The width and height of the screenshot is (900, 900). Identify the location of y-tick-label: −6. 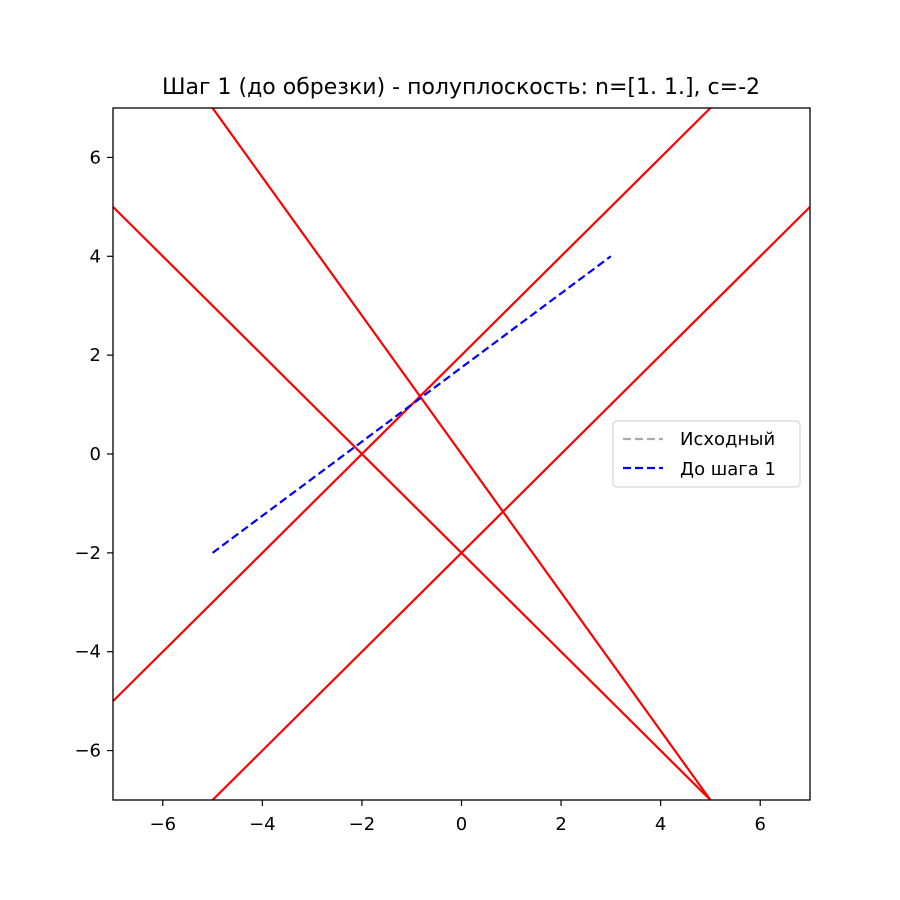
(87, 751).